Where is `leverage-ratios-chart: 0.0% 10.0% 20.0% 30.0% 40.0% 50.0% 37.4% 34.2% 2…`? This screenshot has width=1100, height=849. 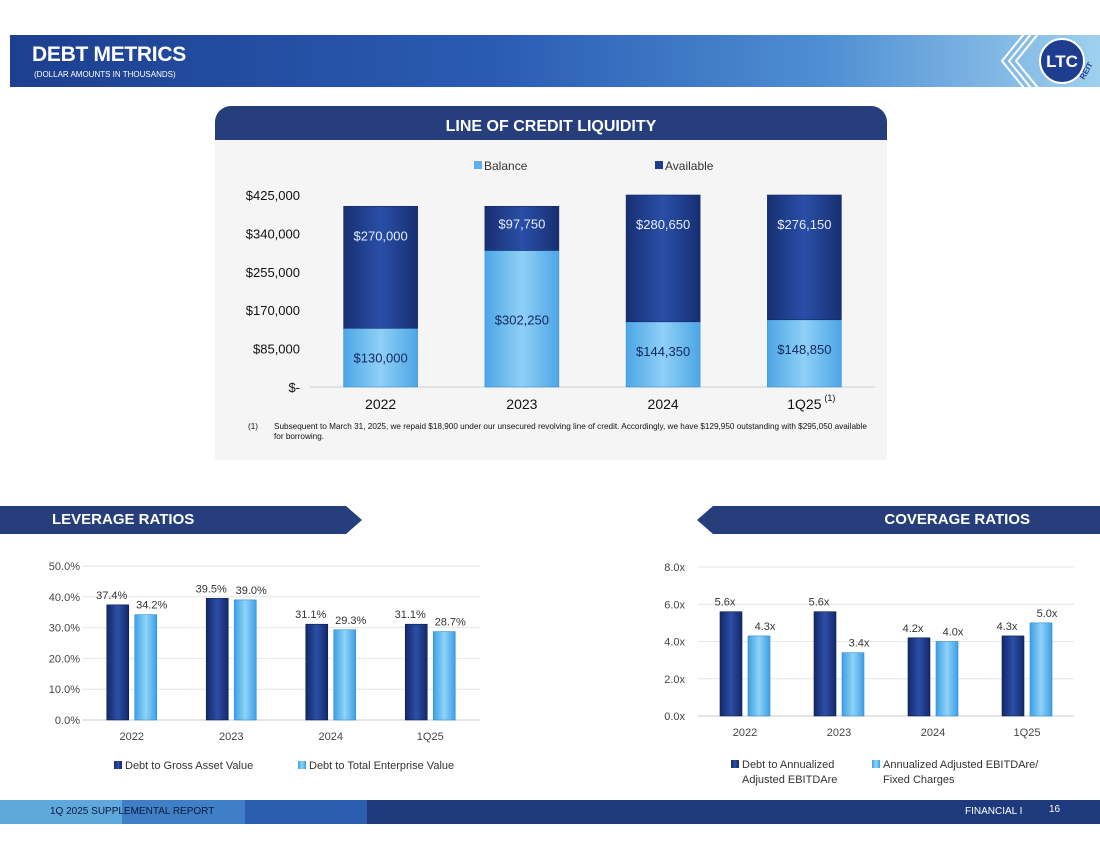
leverage-ratios-chart: 0.0% 10.0% 20.0% 30.0% 40.0% 50.0% 37.4% 34.2% 2… is located at coordinates (264, 666).